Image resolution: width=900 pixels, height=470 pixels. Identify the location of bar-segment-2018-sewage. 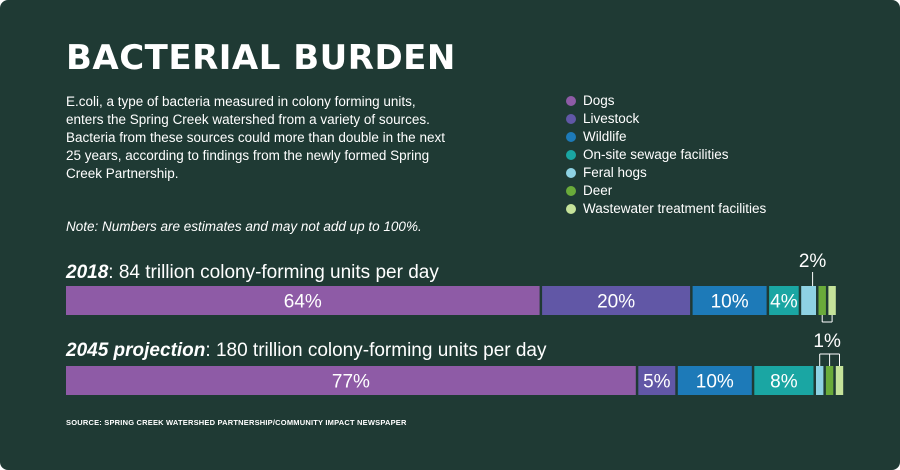
(784, 300).